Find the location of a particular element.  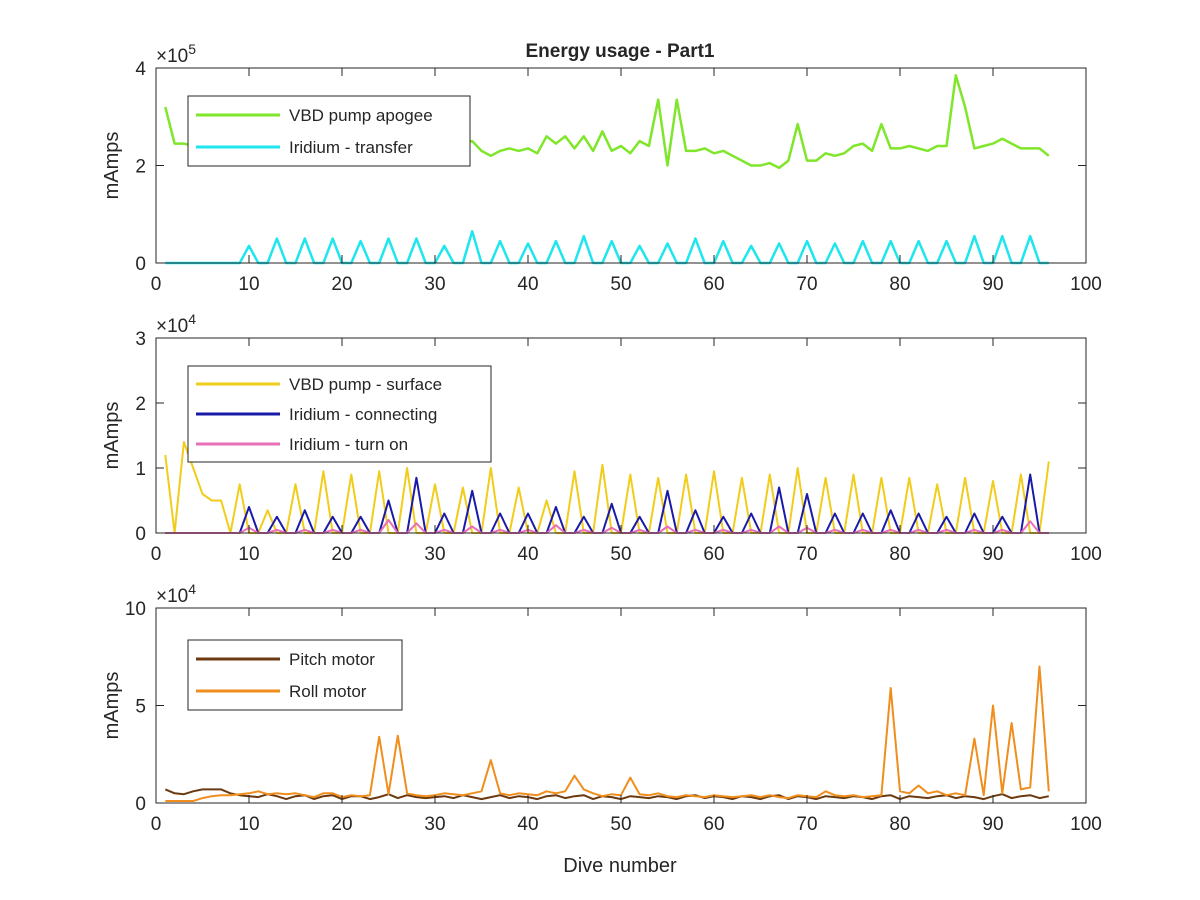

x-axis-label: Dive number is located at coordinates (620, 866).